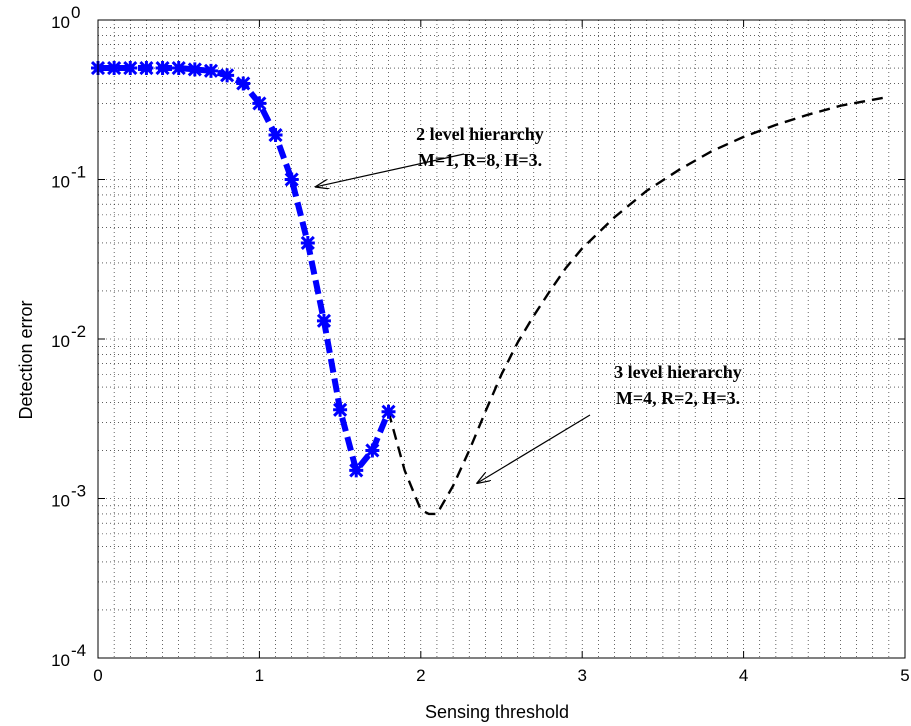  Describe the element at coordinates (78, 331) in the screenshot. I see `y-tick-exponent: -2` at that location.